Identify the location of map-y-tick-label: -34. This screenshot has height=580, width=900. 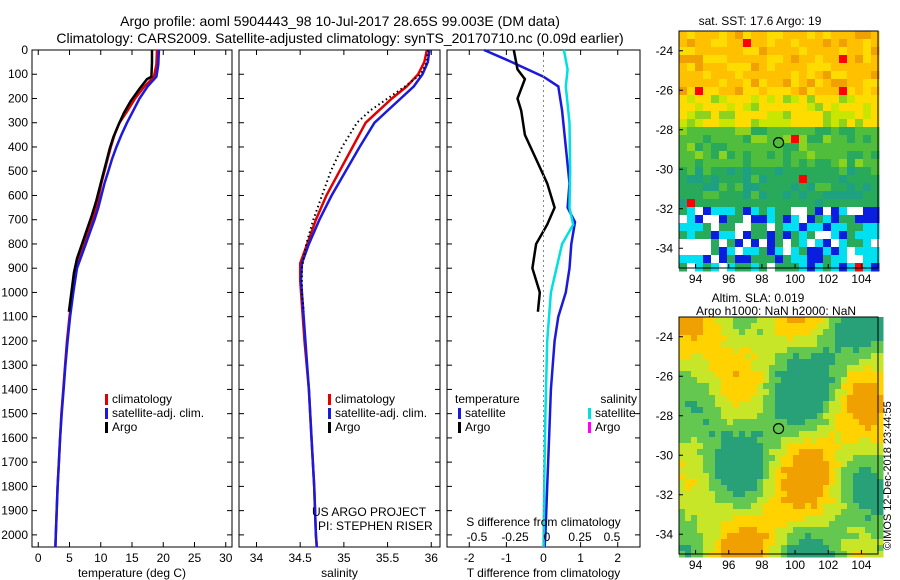
(665, 248).